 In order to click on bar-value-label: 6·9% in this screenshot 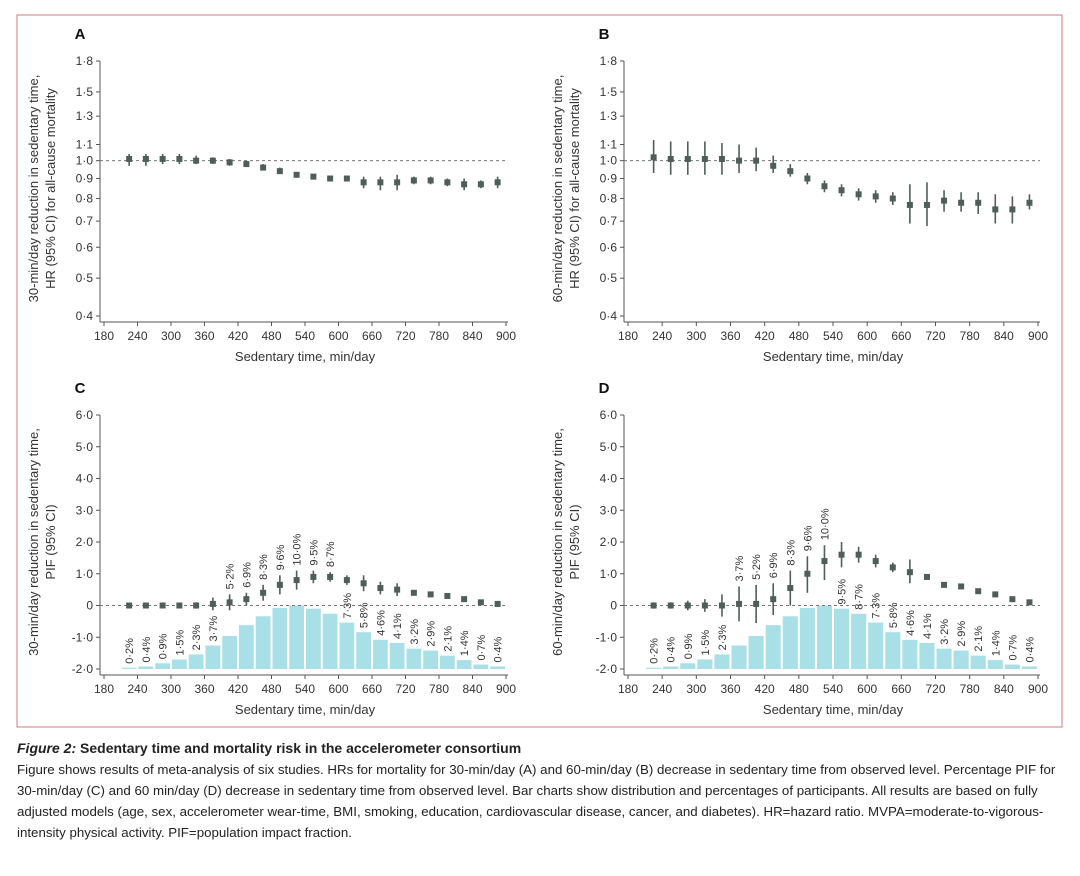, I will do `click(247, 575)`.